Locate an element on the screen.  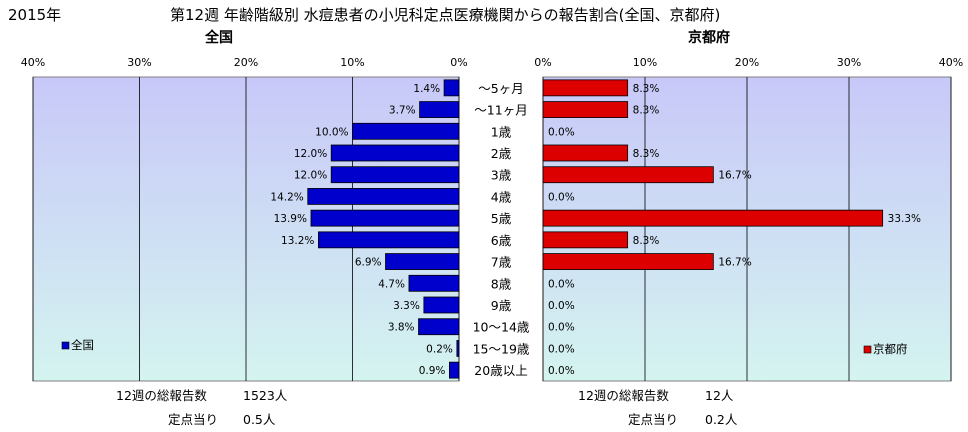
national-x-tick-label: 20% is located at coordinates (246, 62).